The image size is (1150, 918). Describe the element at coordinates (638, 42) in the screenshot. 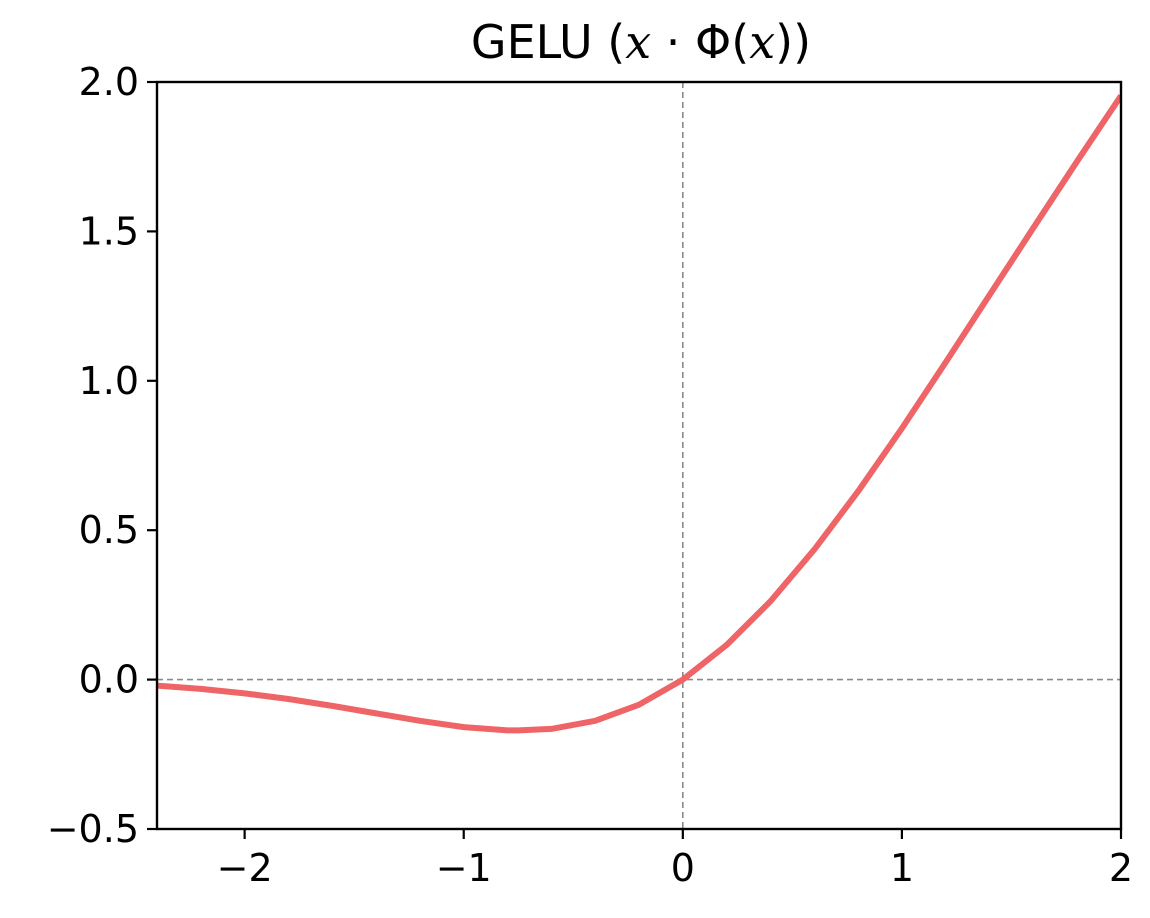

I see `chart-title-var-x: x` at that location.